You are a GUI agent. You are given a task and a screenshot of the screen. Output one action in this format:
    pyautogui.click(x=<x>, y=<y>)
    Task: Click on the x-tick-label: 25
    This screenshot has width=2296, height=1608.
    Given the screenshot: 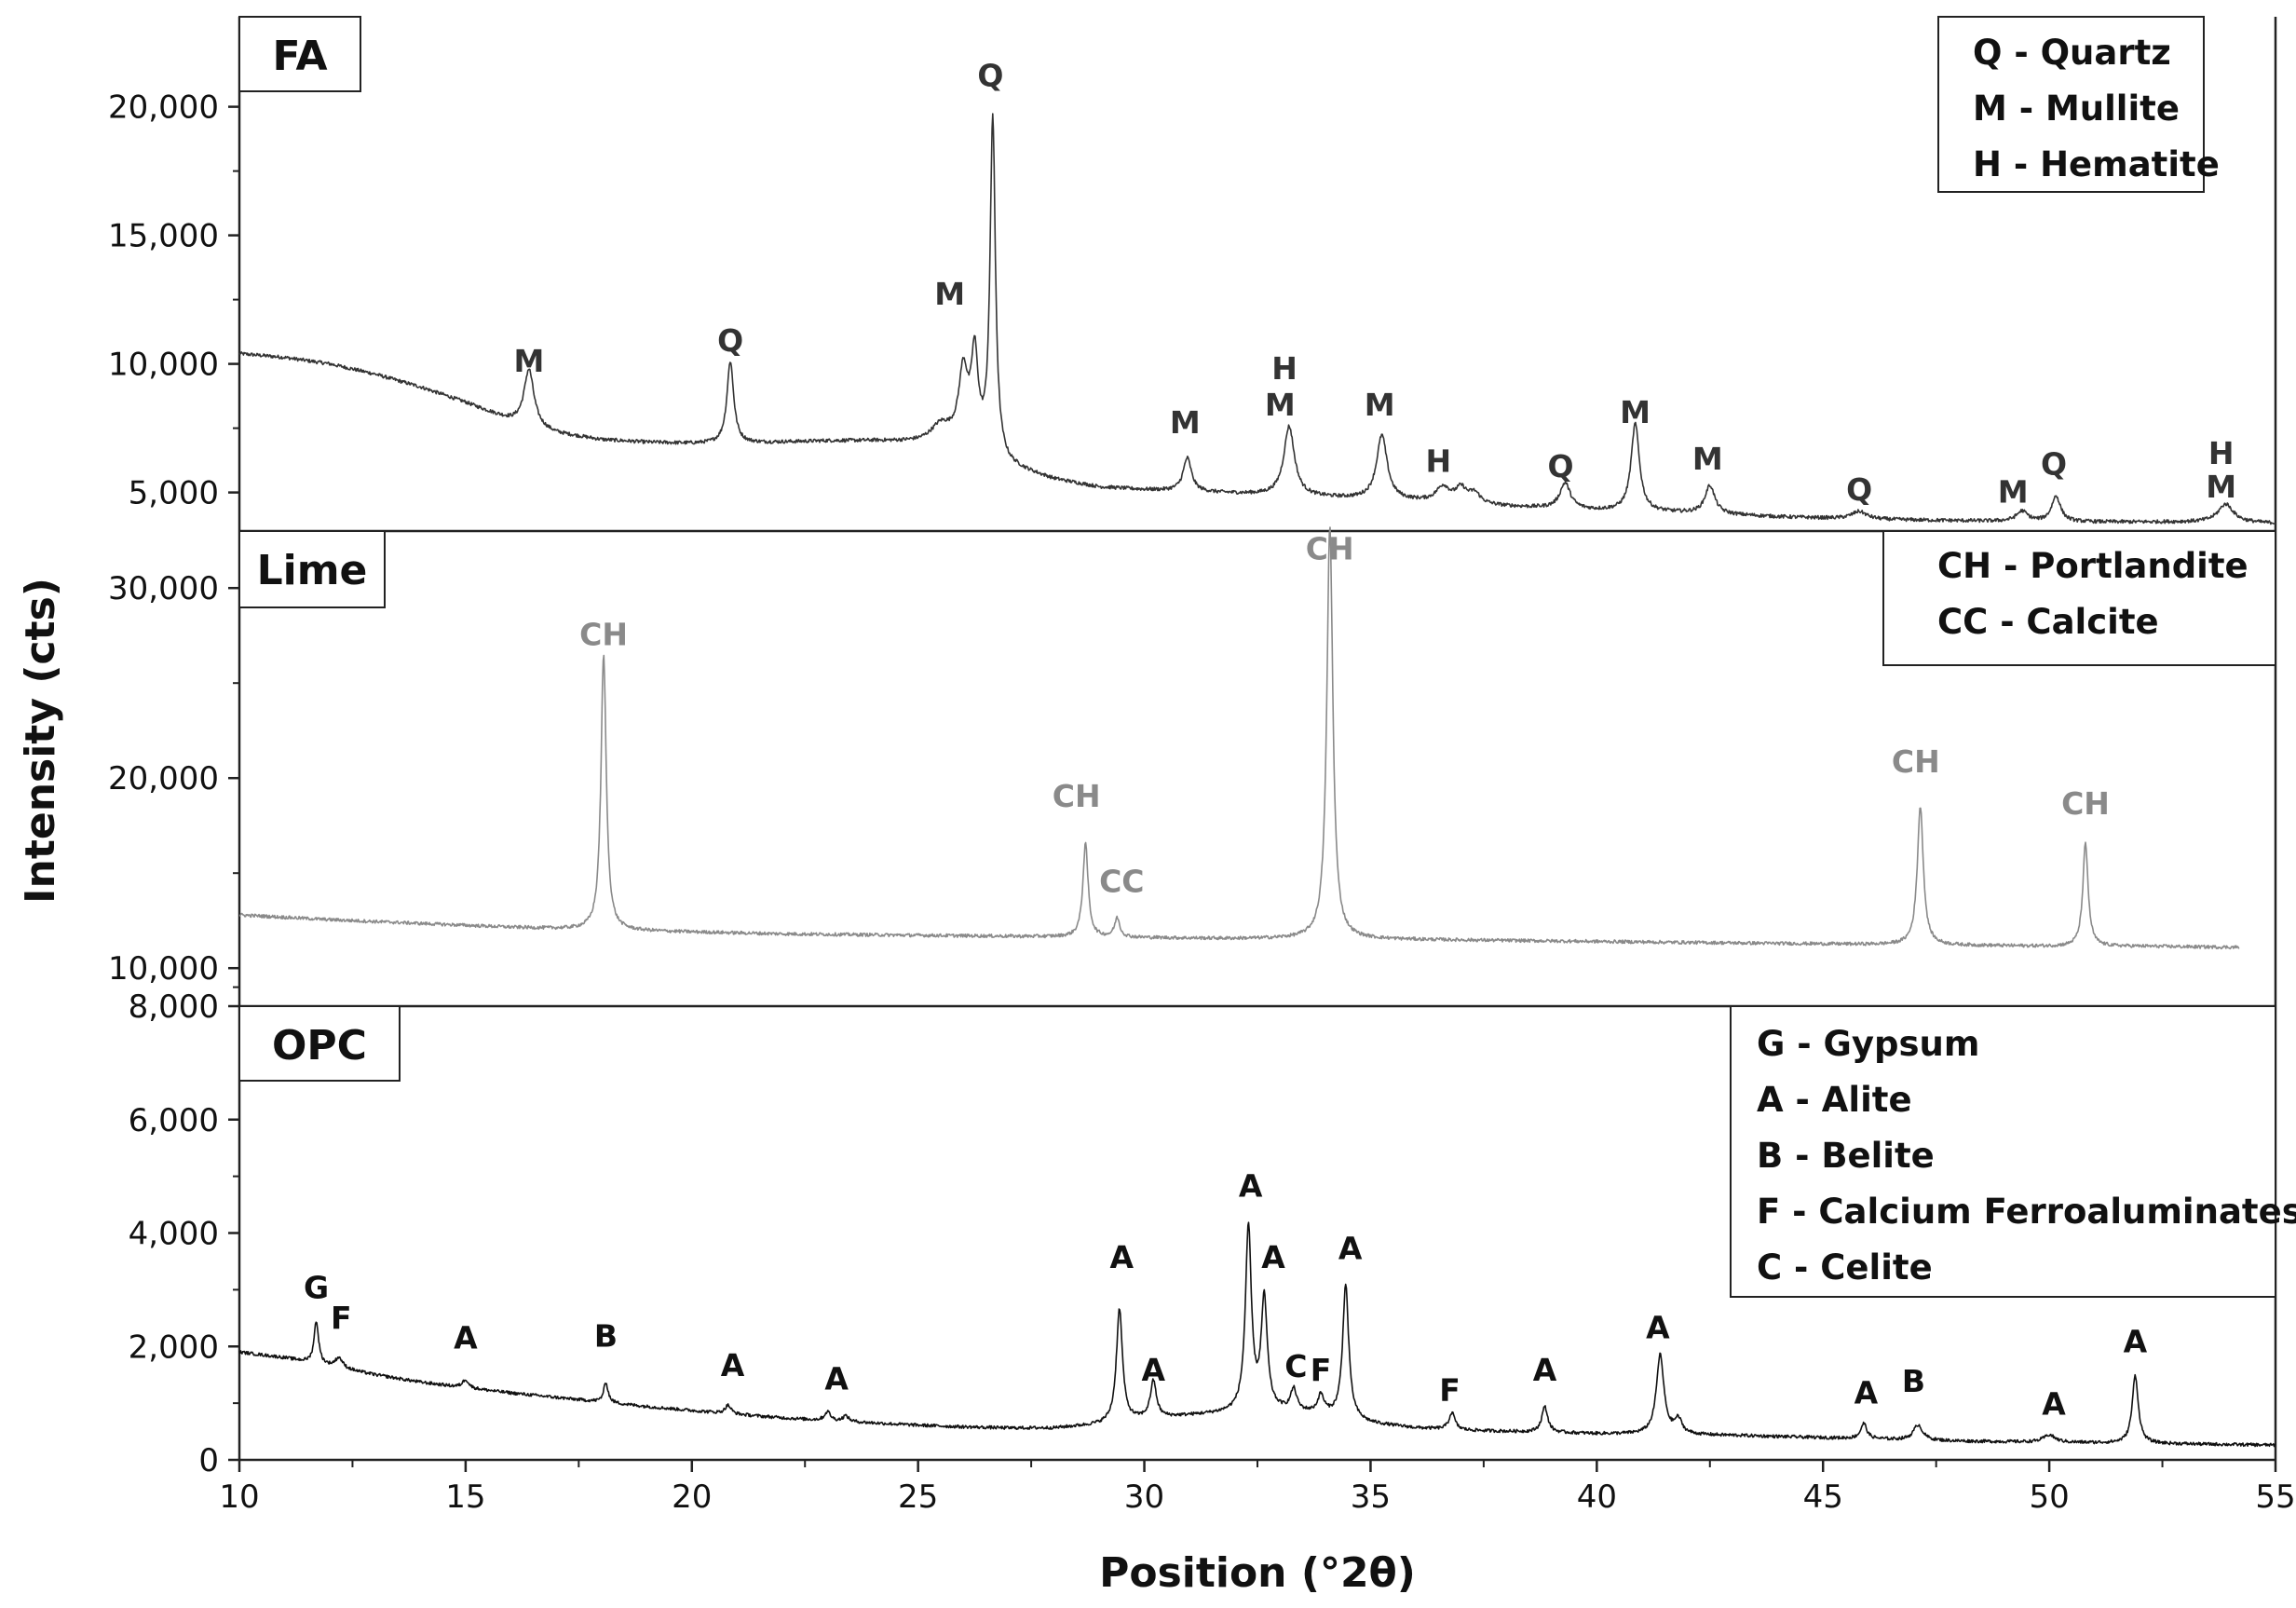 What is the action you would take?
    pyautogui.click(x=918, y=1498)
    